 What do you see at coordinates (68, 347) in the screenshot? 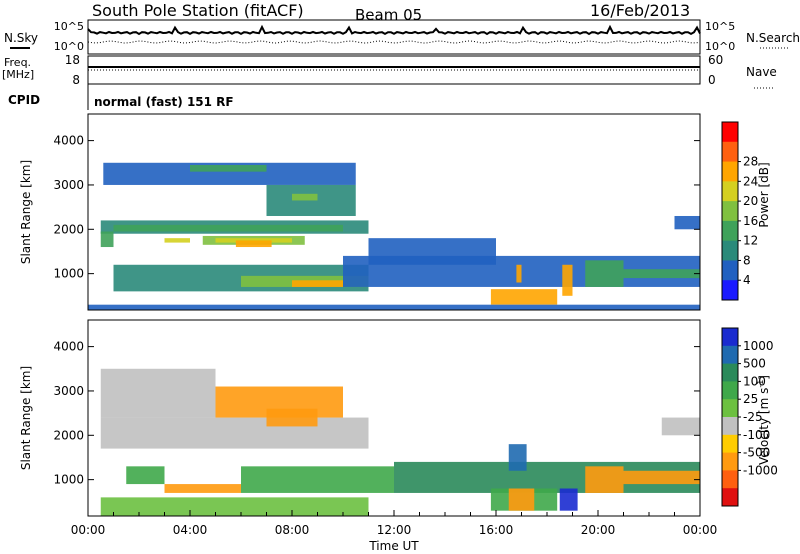
I see `velocity-ytick-label: 4000` at bounding box center [68, 347].